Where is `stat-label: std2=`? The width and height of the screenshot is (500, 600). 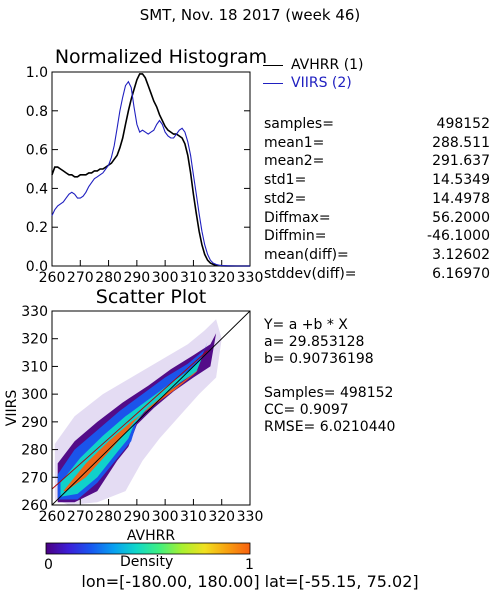
stat-label: std2= is located at coordinates (285, 198).